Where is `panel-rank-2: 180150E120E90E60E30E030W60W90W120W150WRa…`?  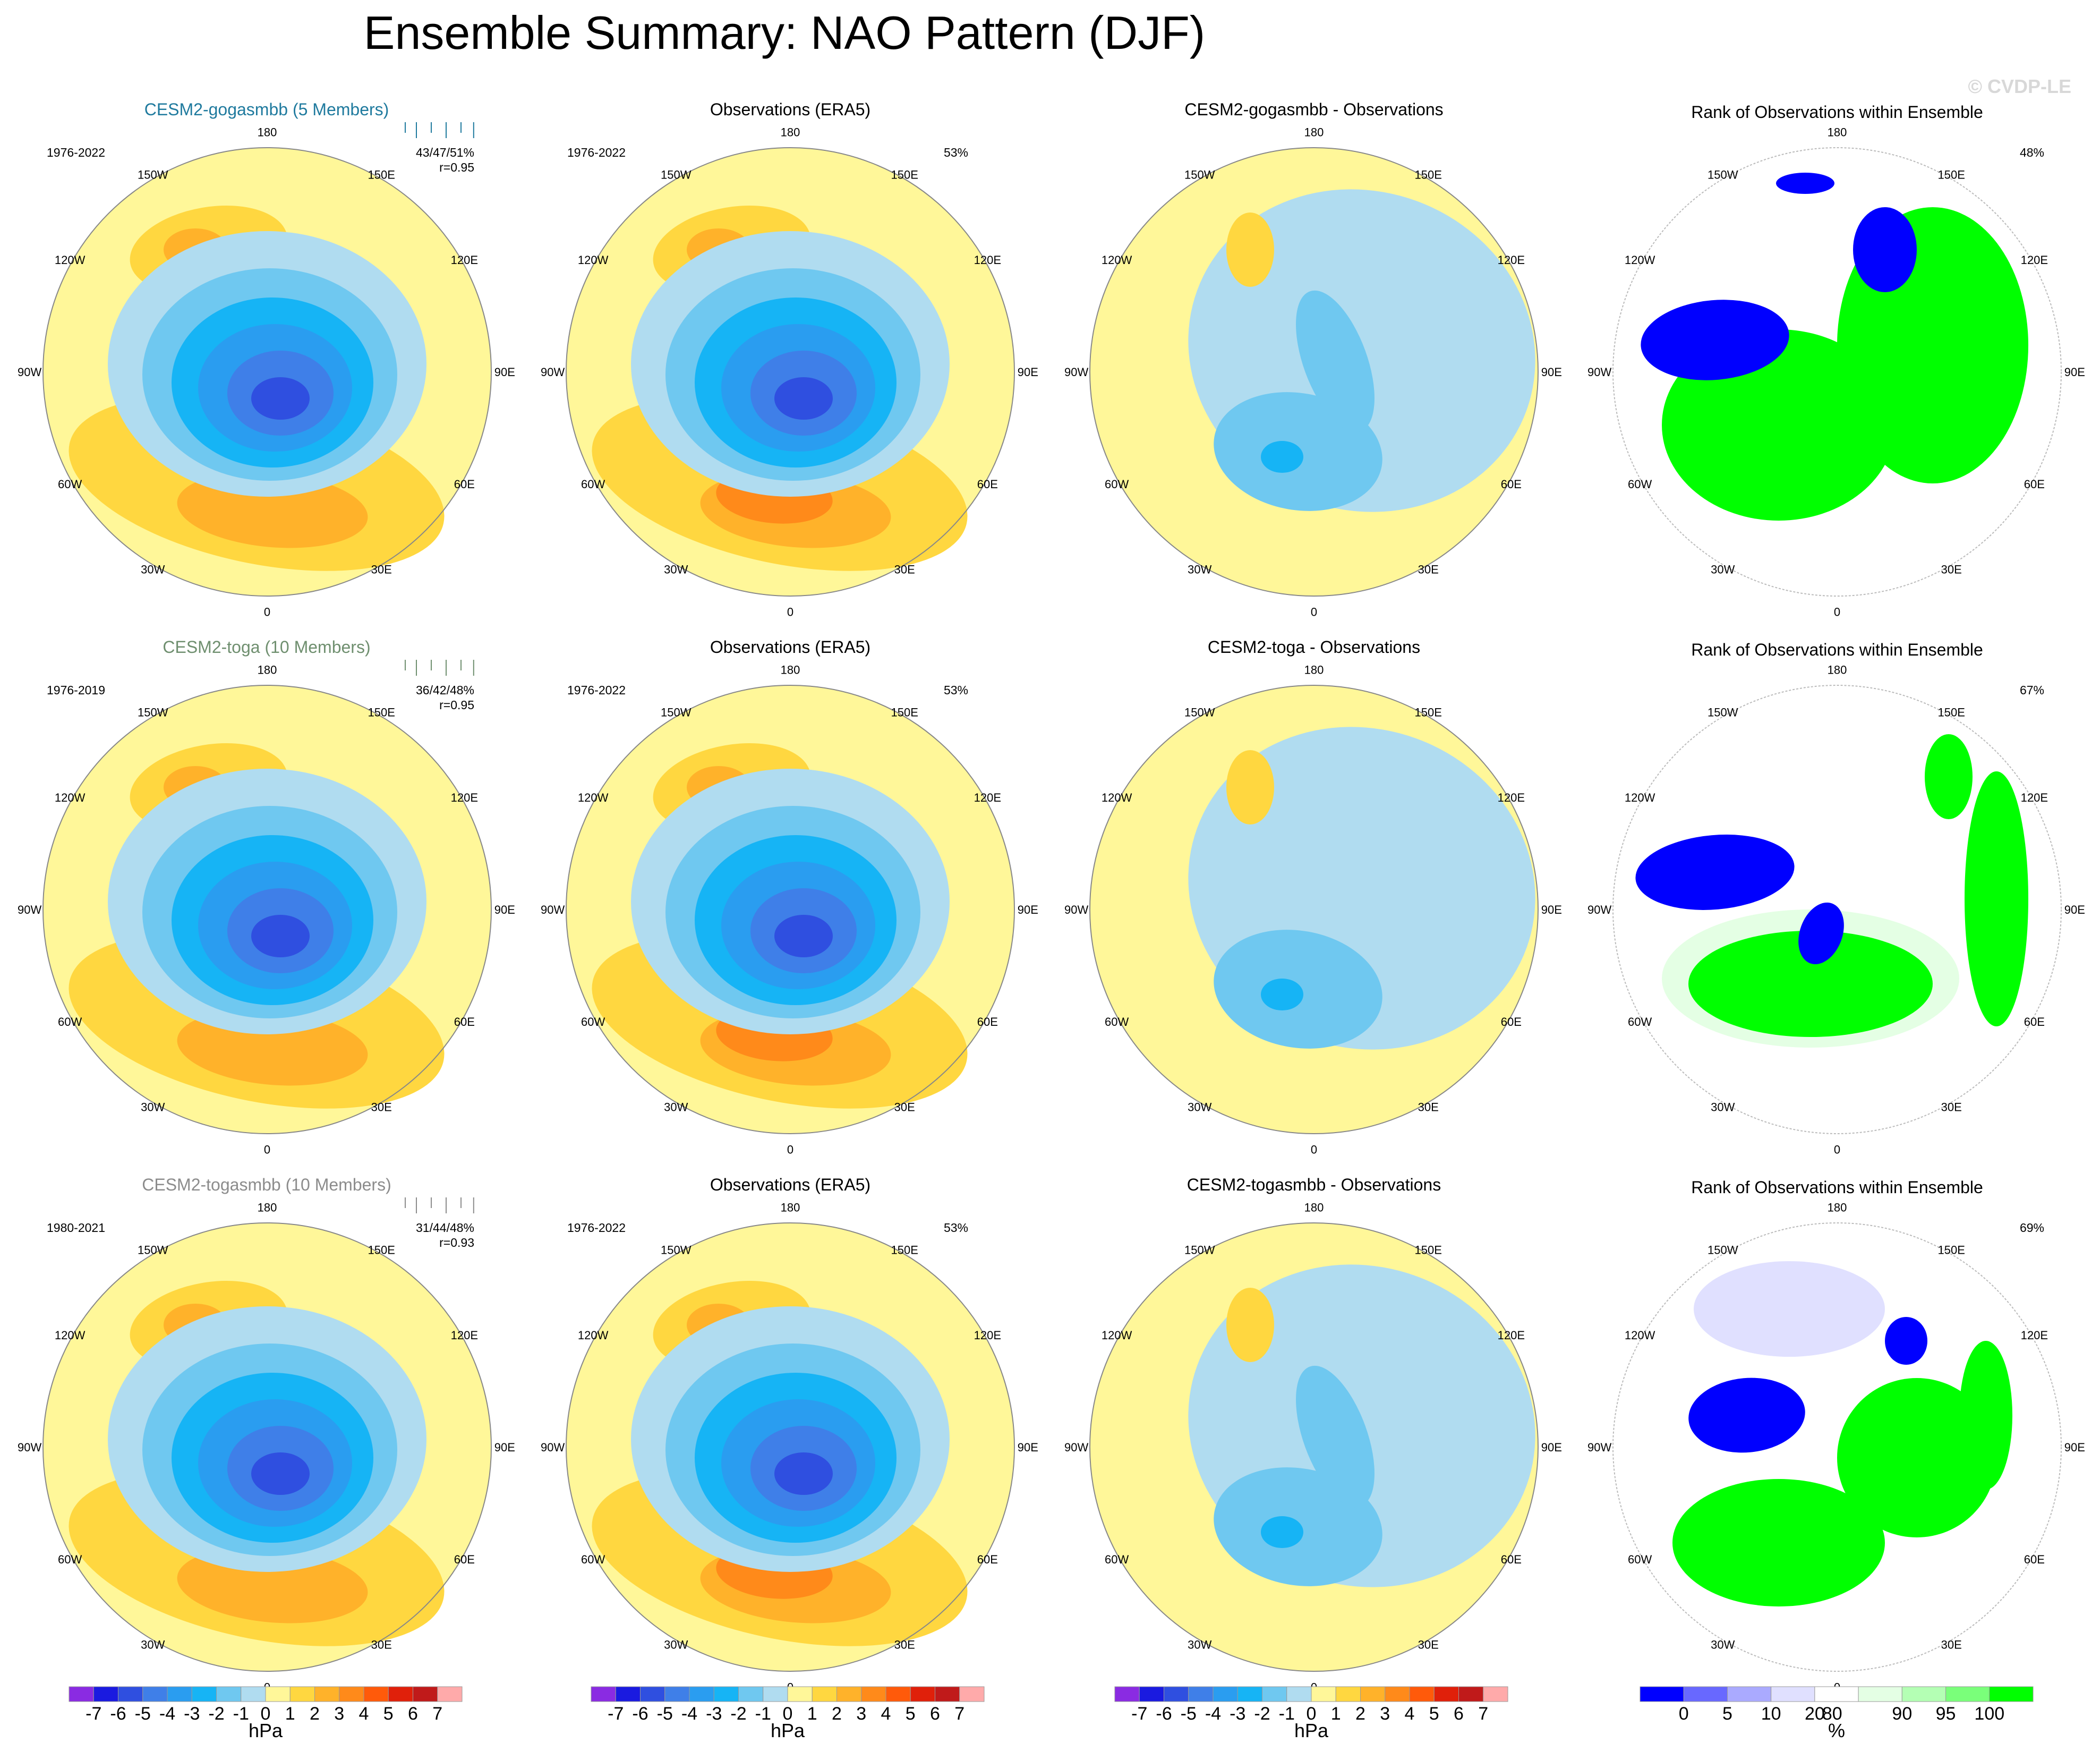
panel-rank-2: 180150E120E90E60E30E030W60W90W120W150WRa… is located at coordinates (1836, 1436).